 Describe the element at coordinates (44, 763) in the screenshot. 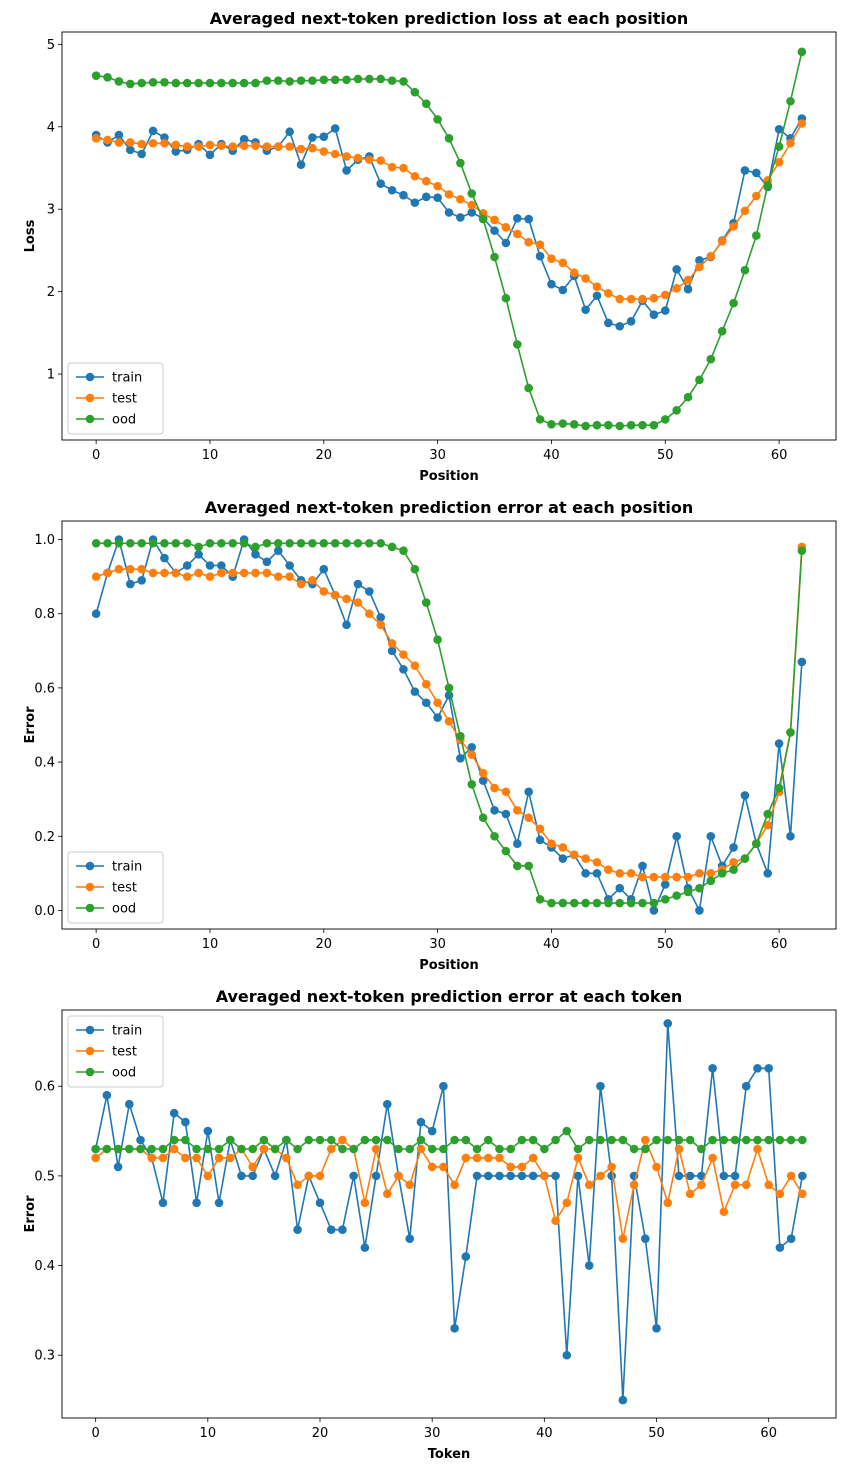

I see `y-tick-label: 0.4` at that location.